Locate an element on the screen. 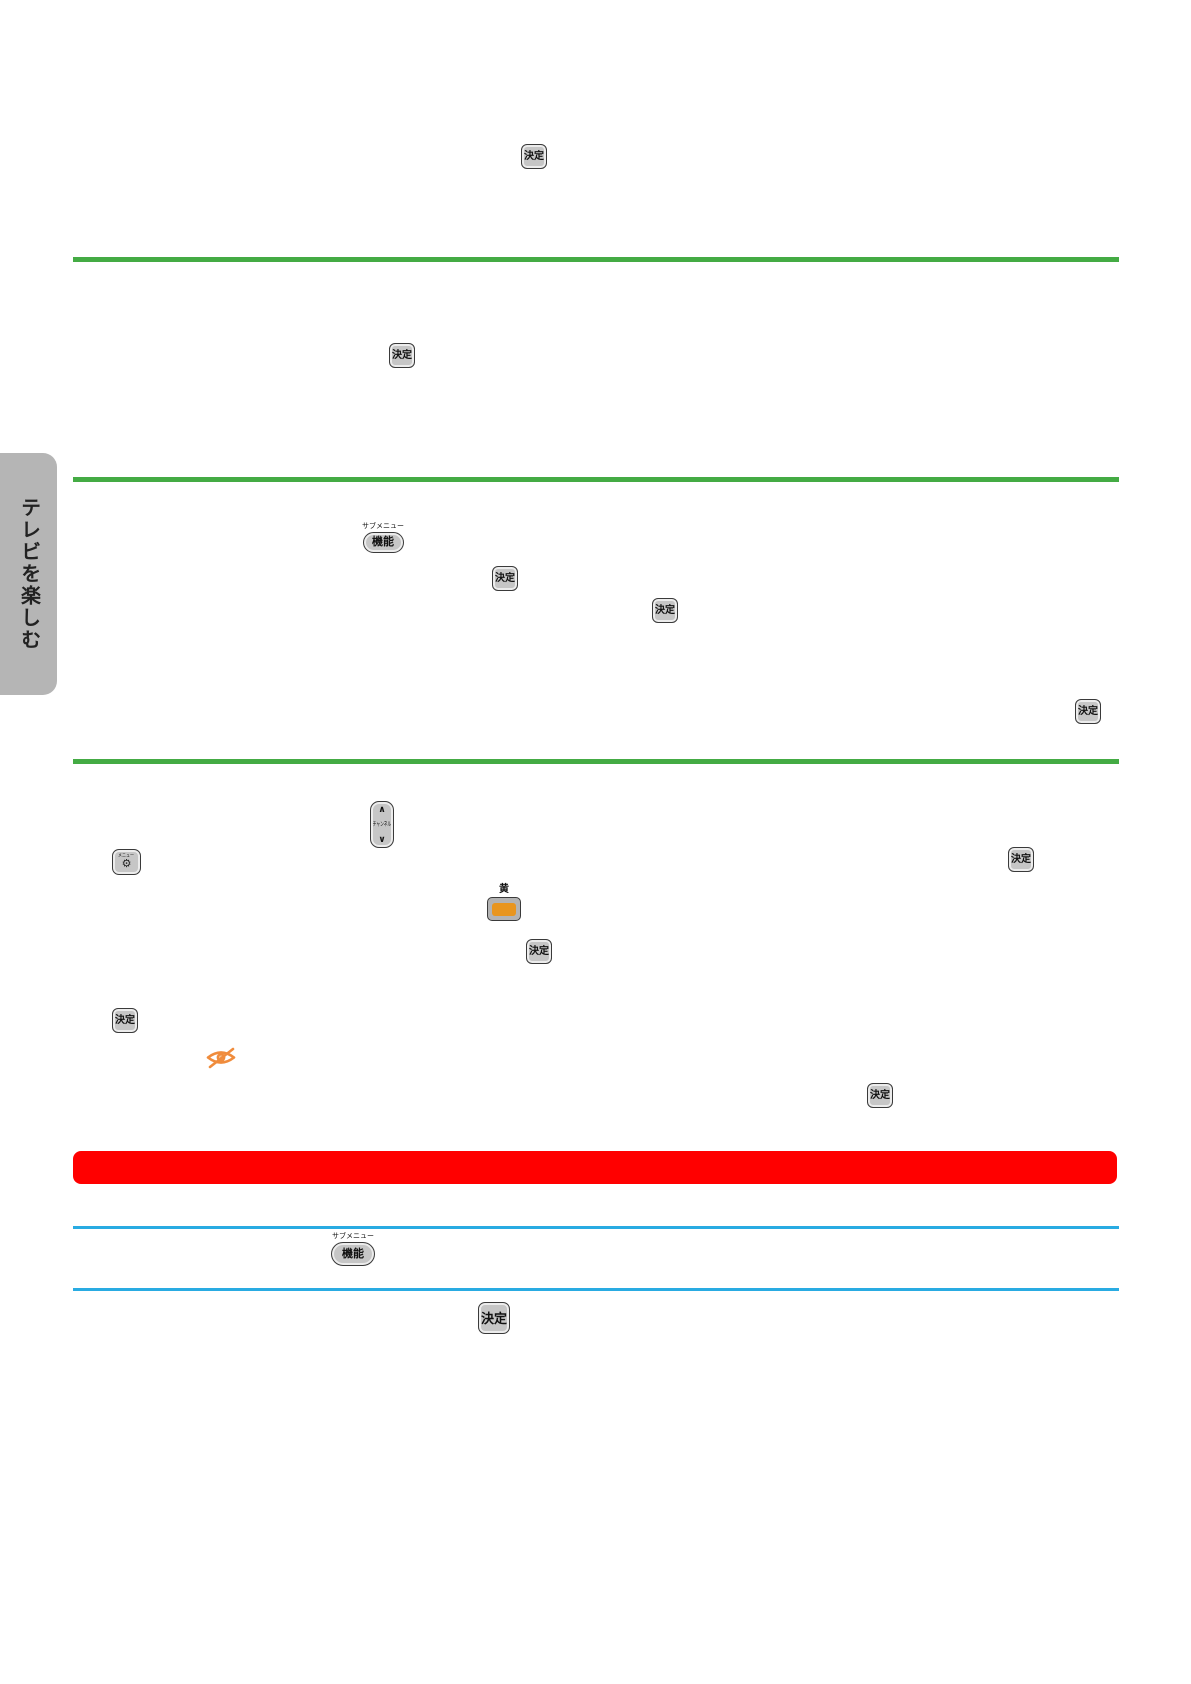  menu-button: メニュー ⚙ is located at coordinates (126, 862).